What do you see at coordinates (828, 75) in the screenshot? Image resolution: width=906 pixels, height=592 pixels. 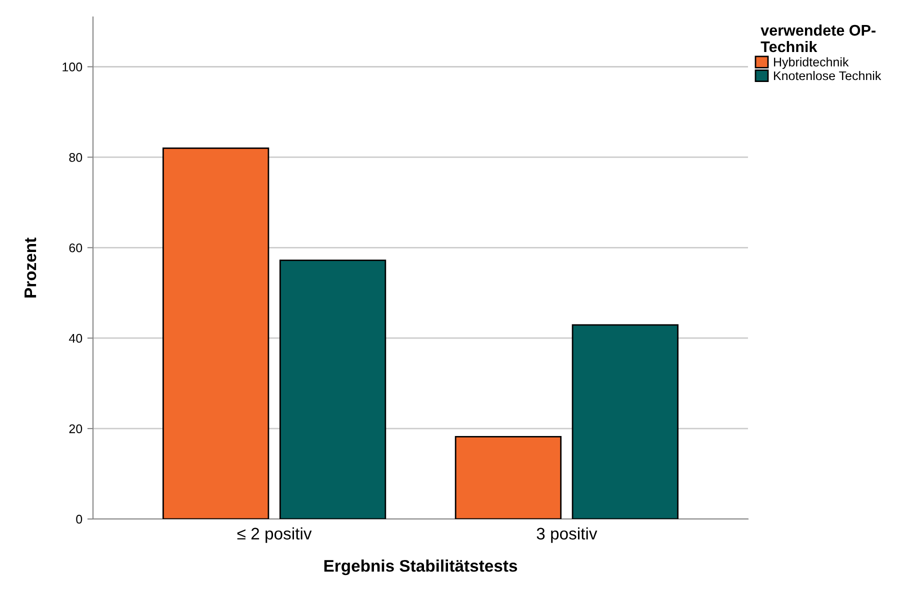 I see `legend-label: Knotenlose Technik` at bounding box center [828, 75].